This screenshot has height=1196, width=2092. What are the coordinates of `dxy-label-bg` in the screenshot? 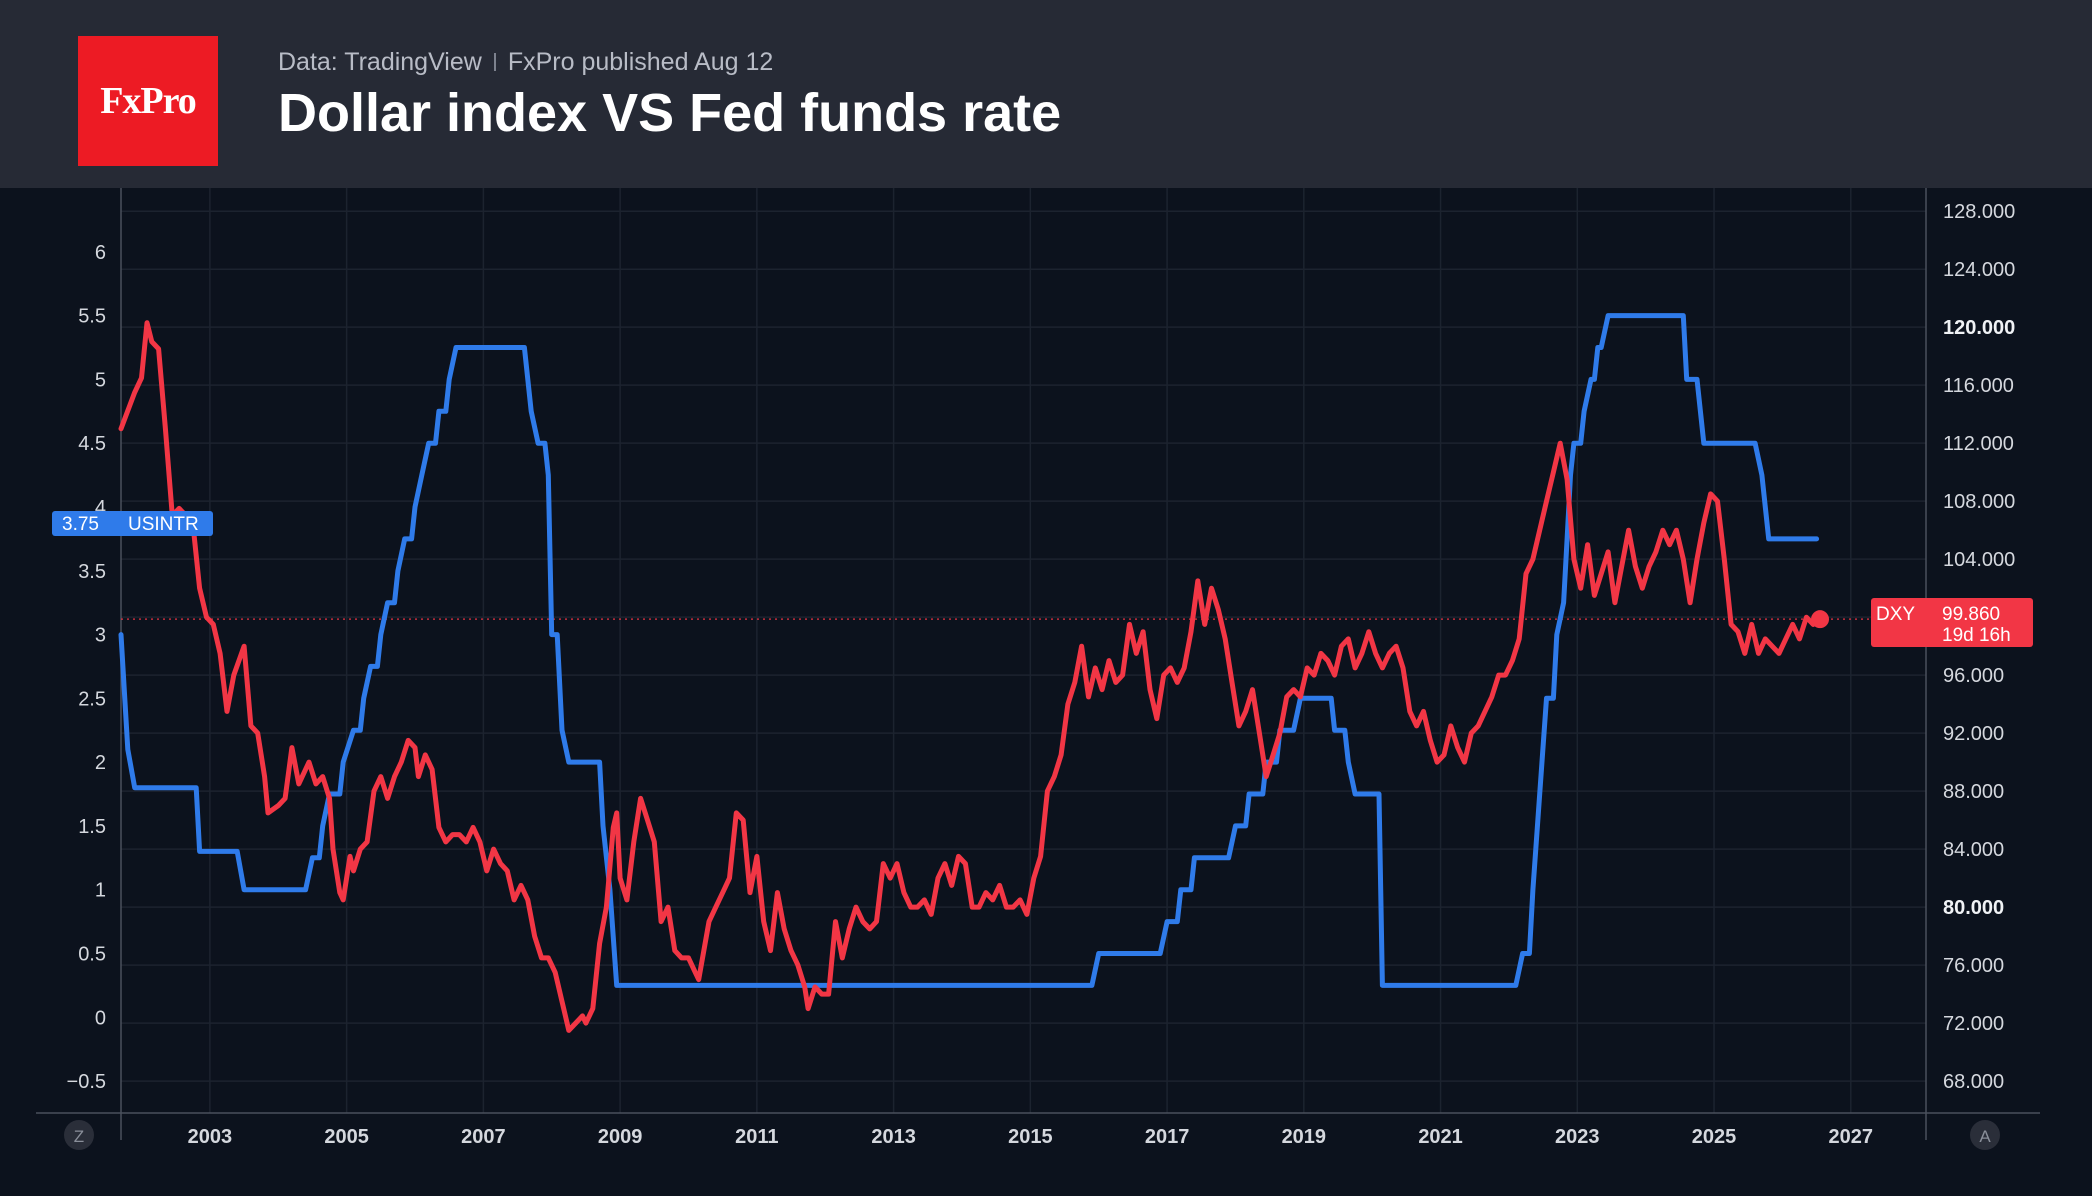 It's located at (1952, 622).